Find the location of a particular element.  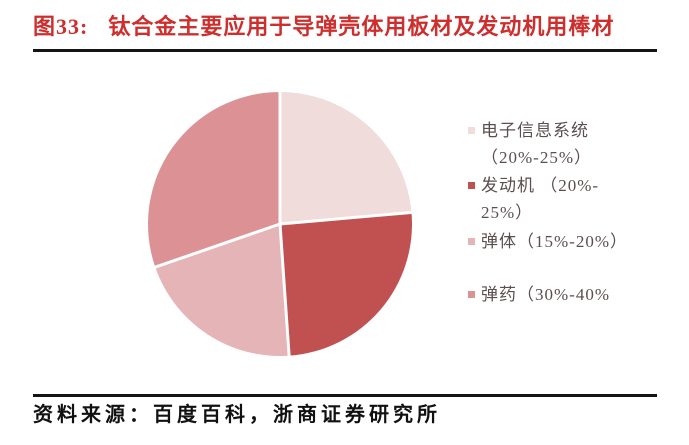

legend-item: 弹药（30%-40% is located at coordinates (539, 294).